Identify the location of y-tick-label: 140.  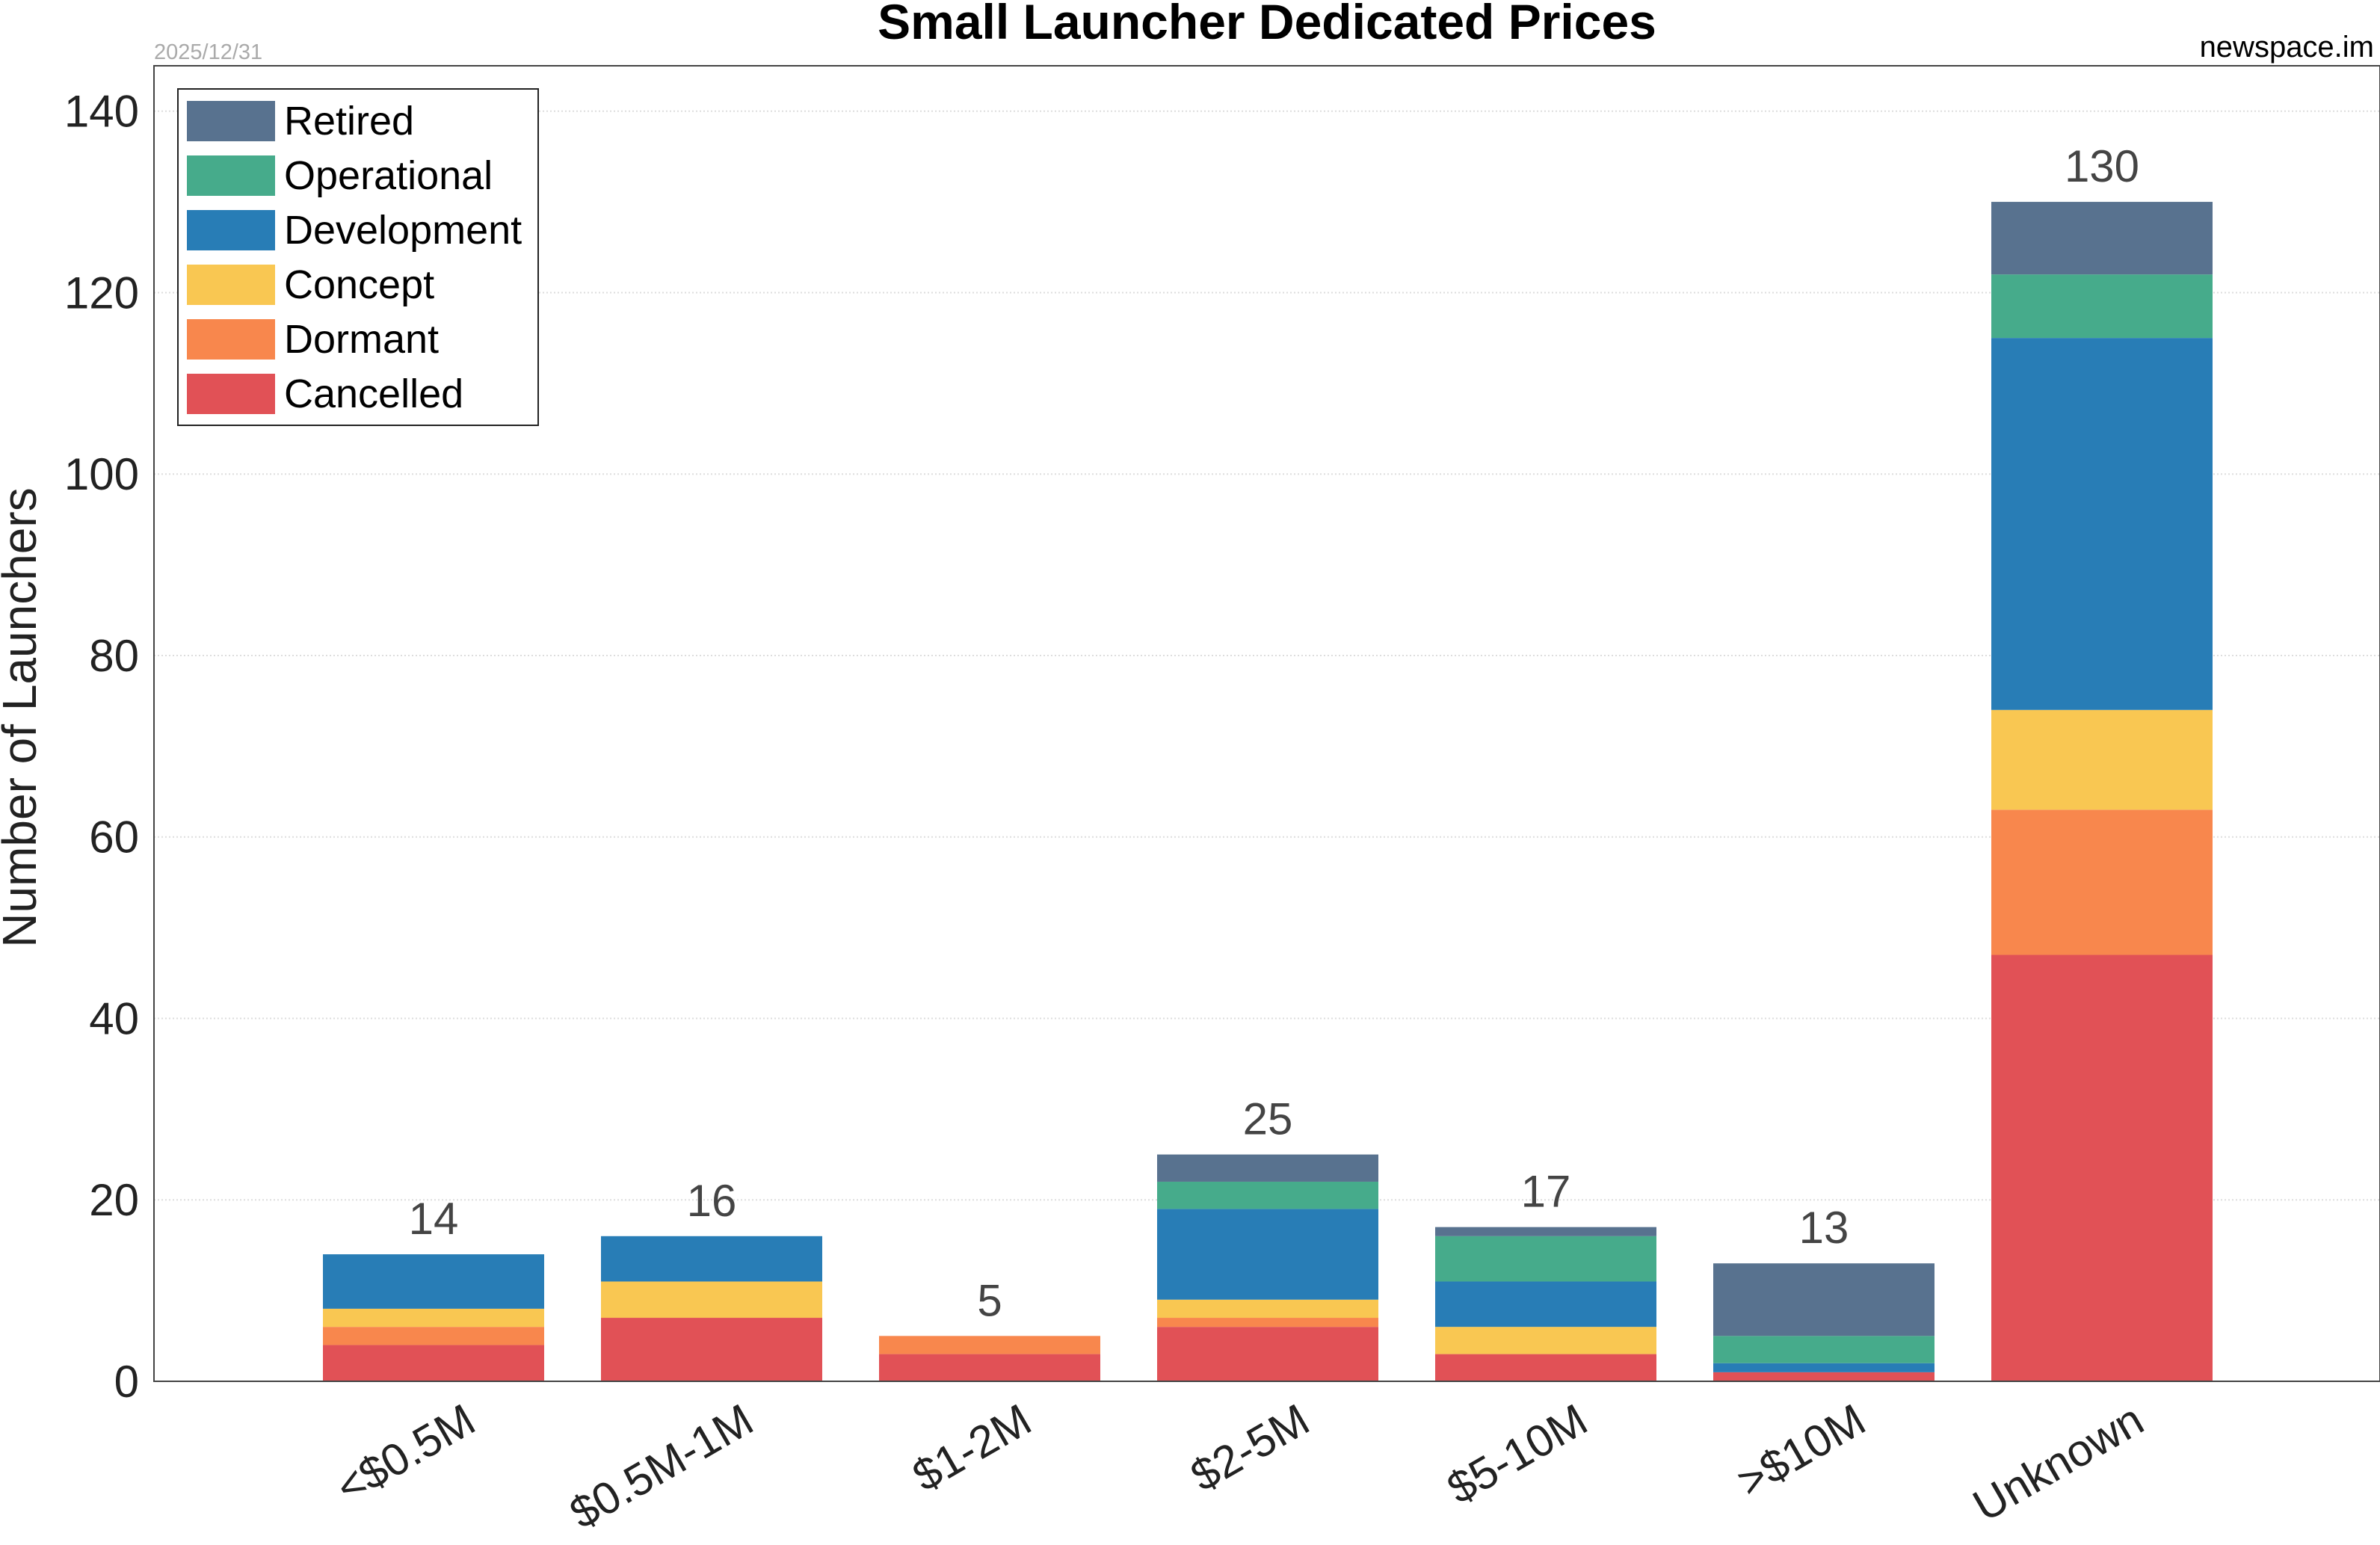
(101, 112).